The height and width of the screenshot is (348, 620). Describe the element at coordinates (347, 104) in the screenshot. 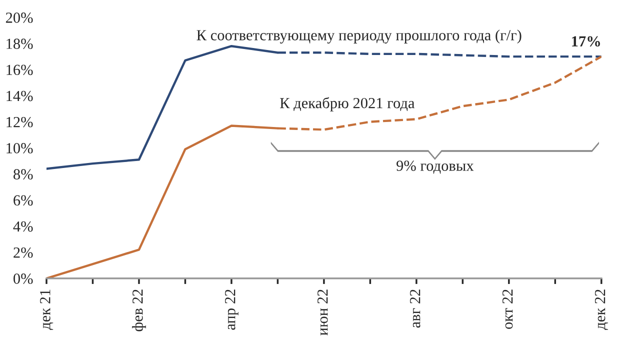

I see `annotation: К декабрю 2021 года` at that location.